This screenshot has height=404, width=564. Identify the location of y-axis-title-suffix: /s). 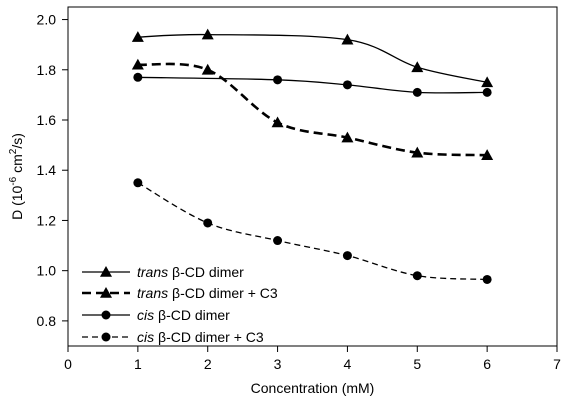
(17, 141).